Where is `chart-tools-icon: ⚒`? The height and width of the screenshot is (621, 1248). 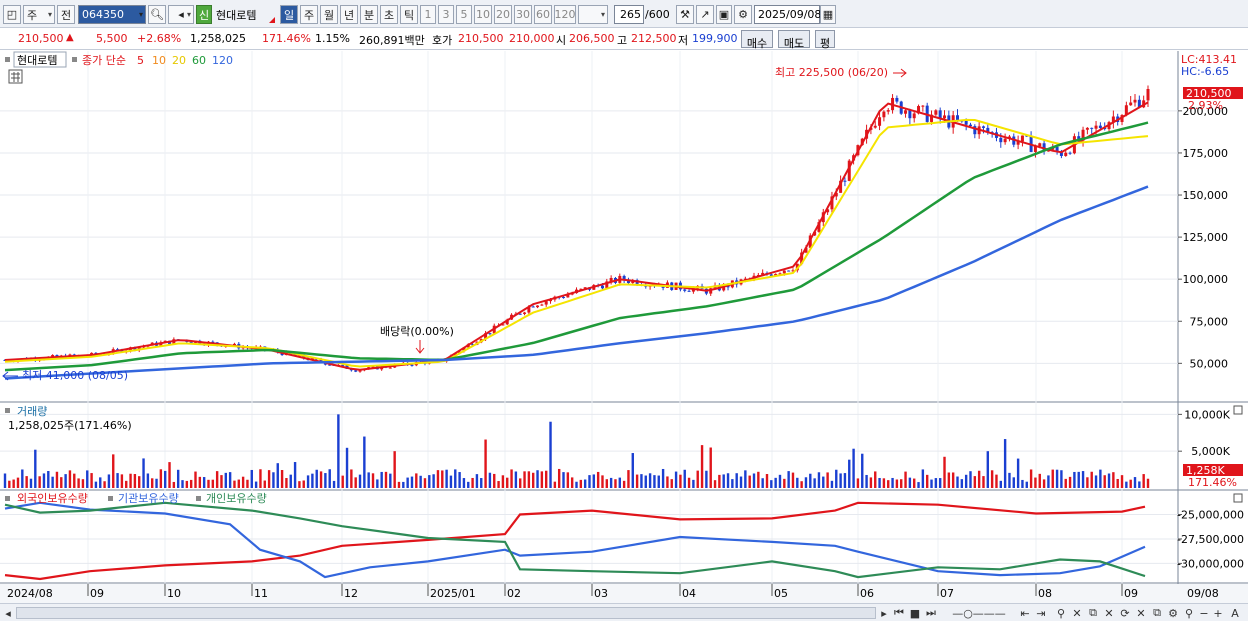
chart-tools-icon: ⚒ is located at coordinates (685, 14).